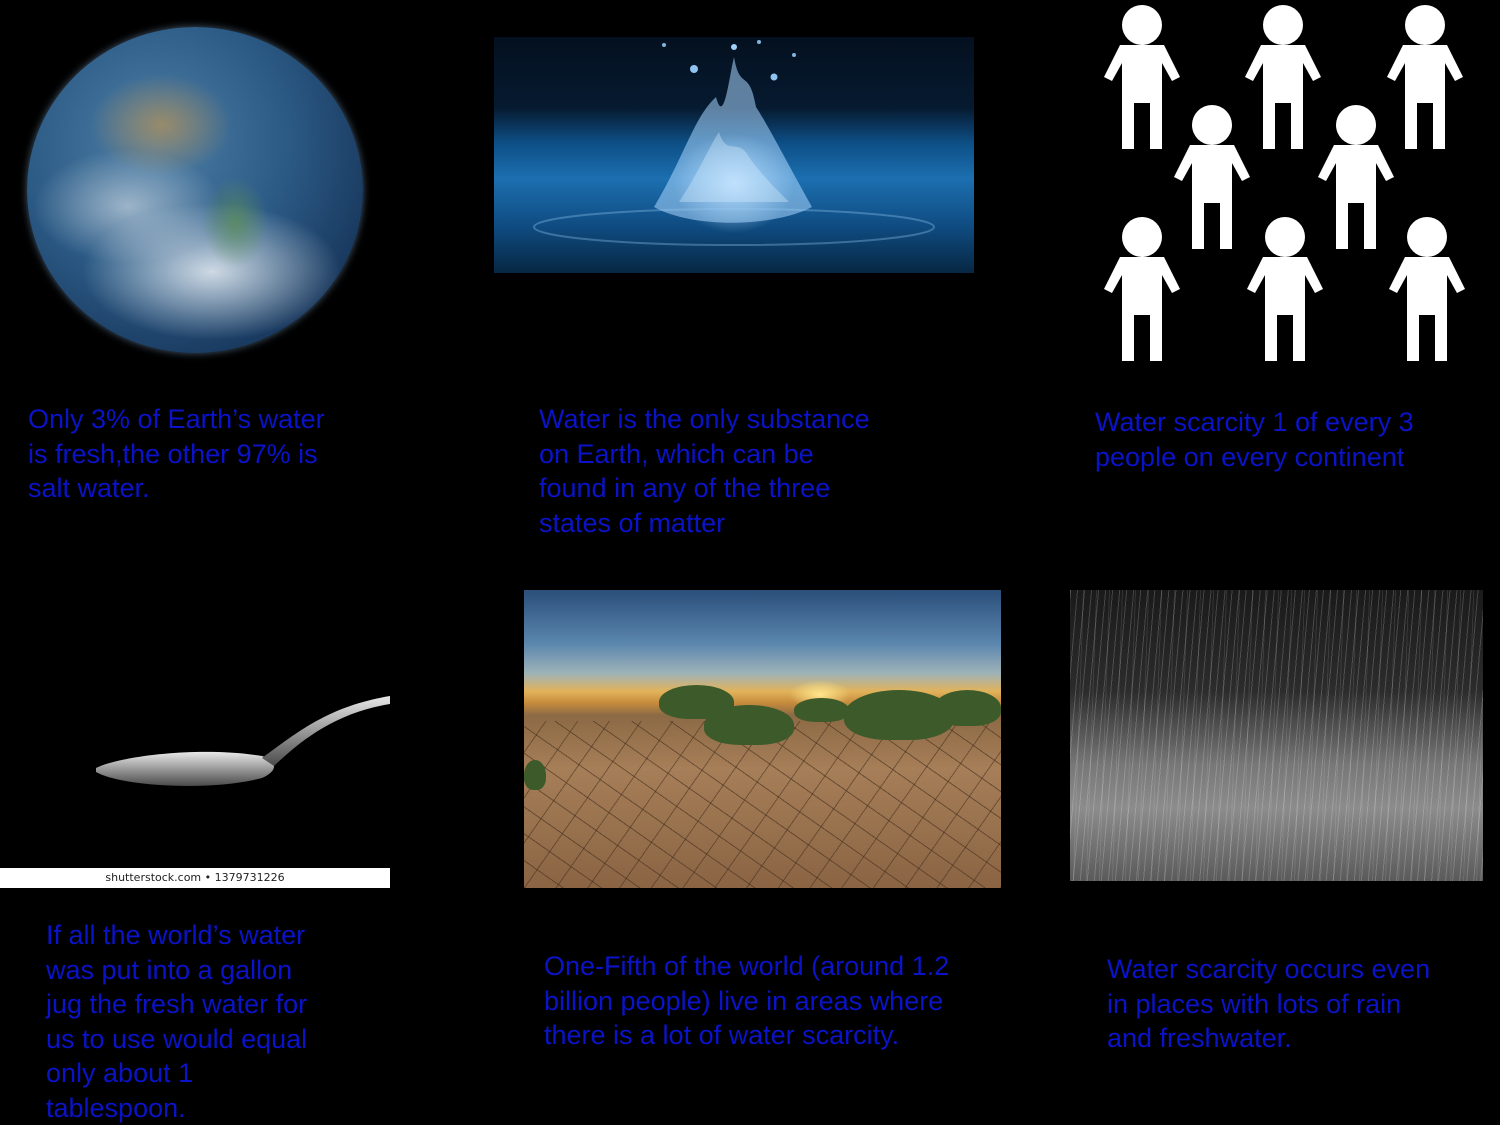  I want to click on earth-image, so click(195, 190).